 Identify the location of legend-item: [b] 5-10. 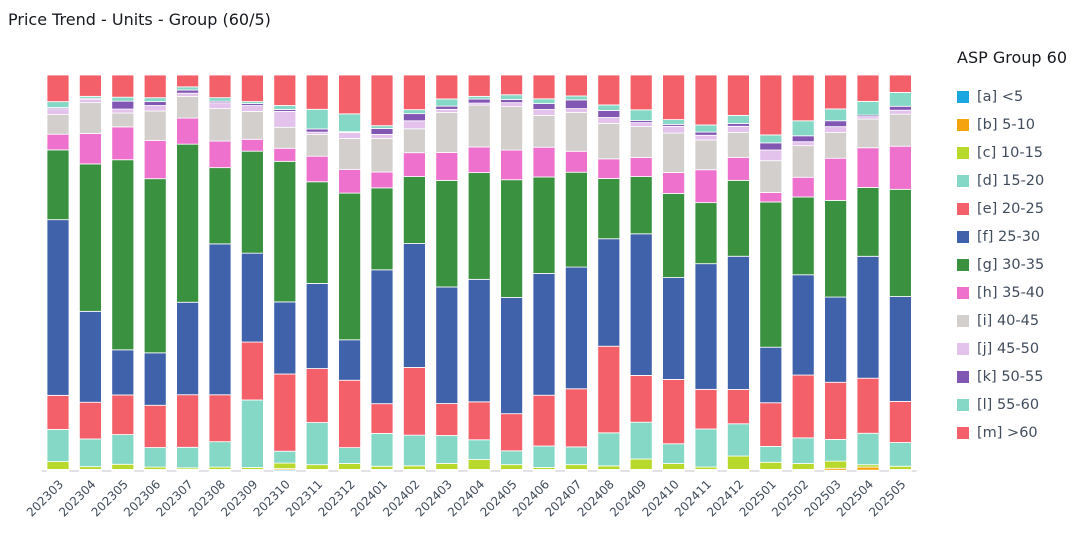
(1017, 125).